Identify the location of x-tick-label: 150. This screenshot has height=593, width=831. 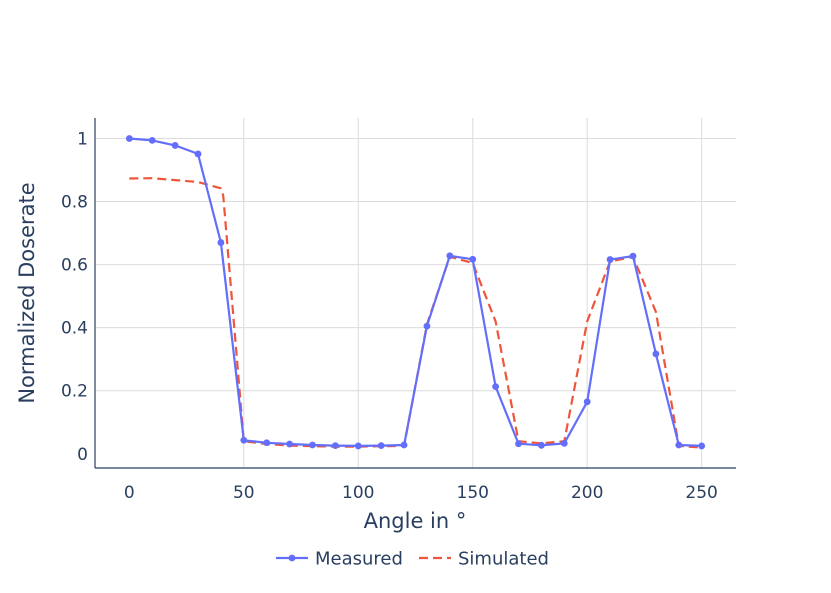
(473, 493).